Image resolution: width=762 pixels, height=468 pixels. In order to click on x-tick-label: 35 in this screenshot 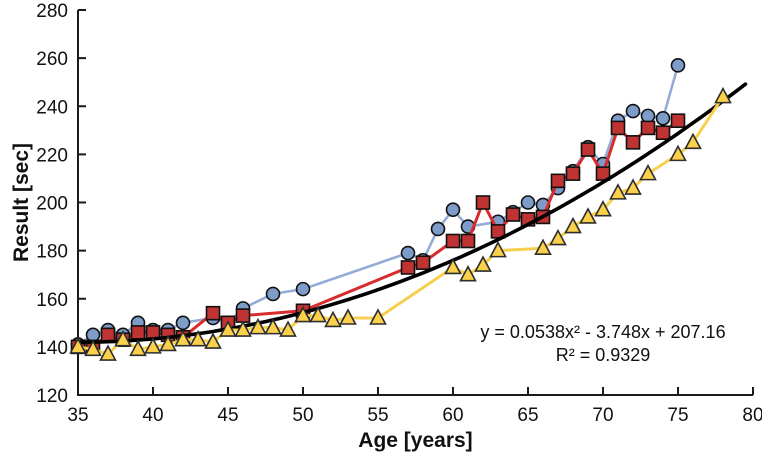, I will do `click(77, 415)`.